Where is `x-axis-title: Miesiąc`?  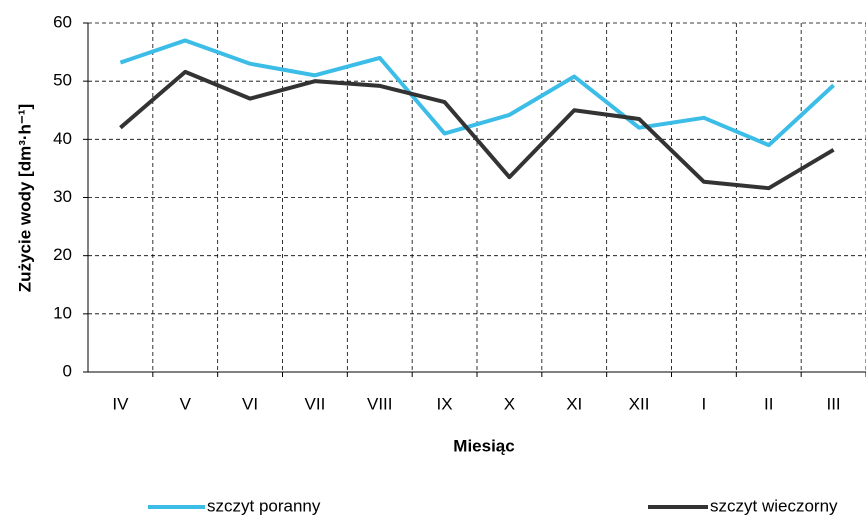 x-axis-title: Miesiąc is located at coordinates (483, 445).